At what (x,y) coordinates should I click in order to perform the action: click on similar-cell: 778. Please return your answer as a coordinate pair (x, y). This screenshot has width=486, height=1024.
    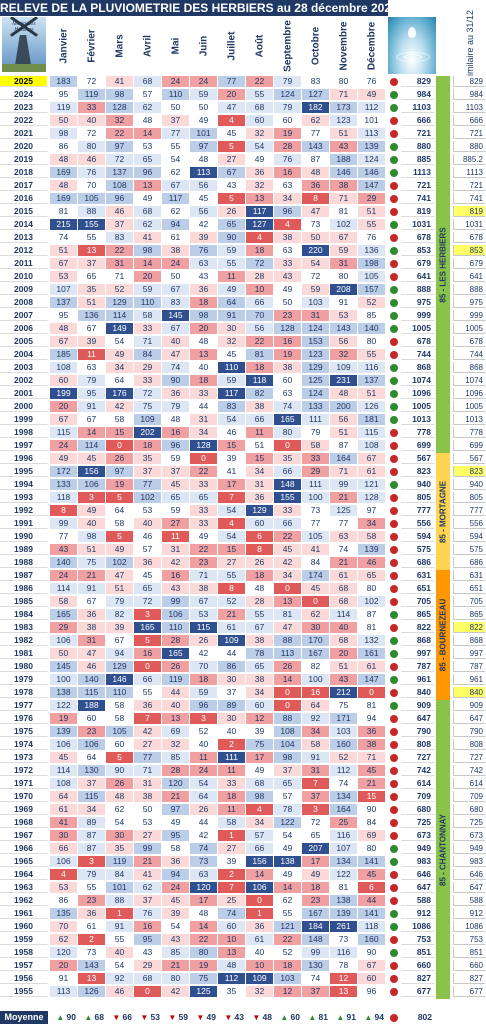
    Looking at the image, I should click on (469, 432).